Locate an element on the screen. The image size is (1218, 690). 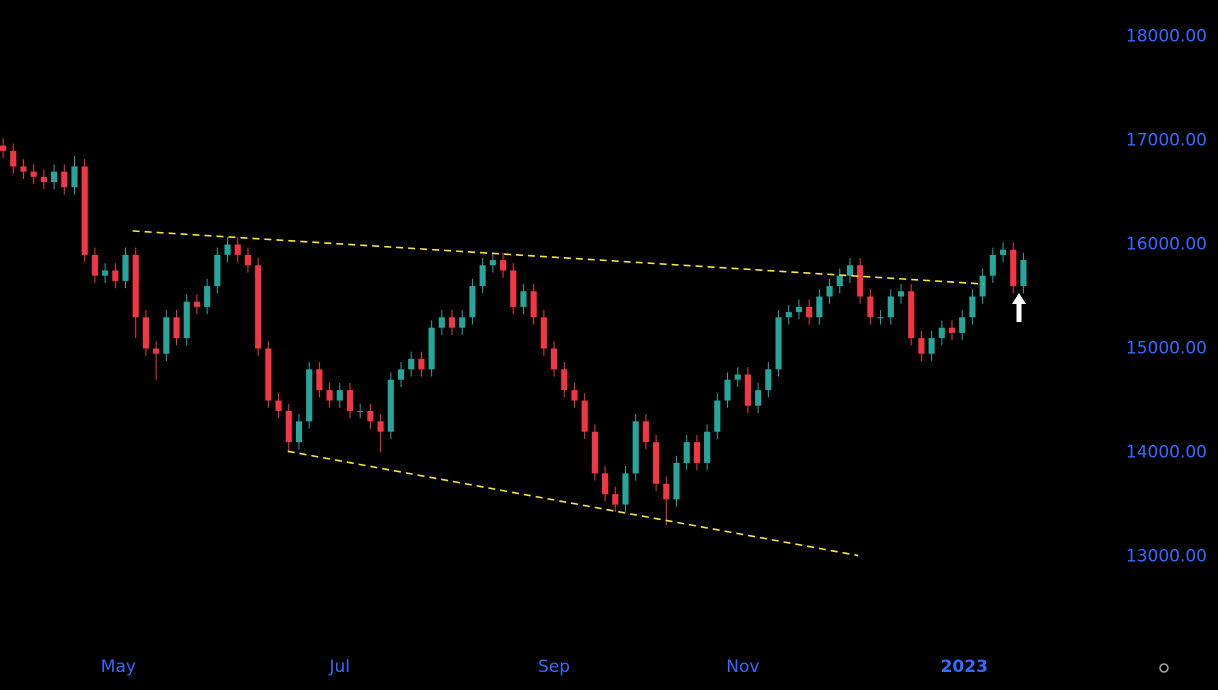
up-arrow is located at coordinates (1019, 307).